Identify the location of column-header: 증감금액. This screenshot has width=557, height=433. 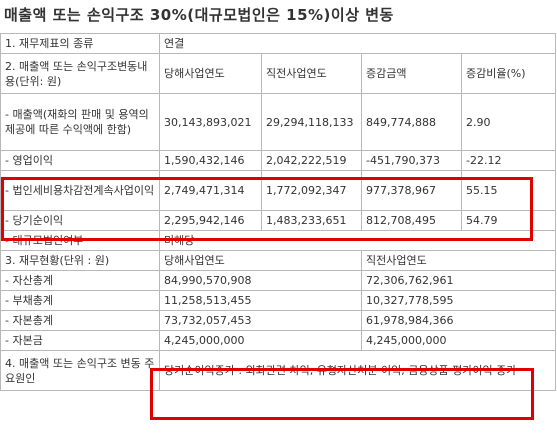
(411, 73).